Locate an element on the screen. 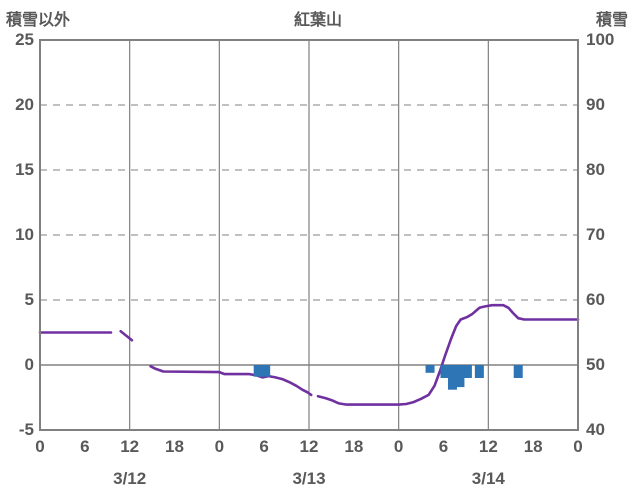 Image resolution: width=636 pixels, height=501 pixels. left-axis-tick-label: -5 is located at coordinates (26, 429).